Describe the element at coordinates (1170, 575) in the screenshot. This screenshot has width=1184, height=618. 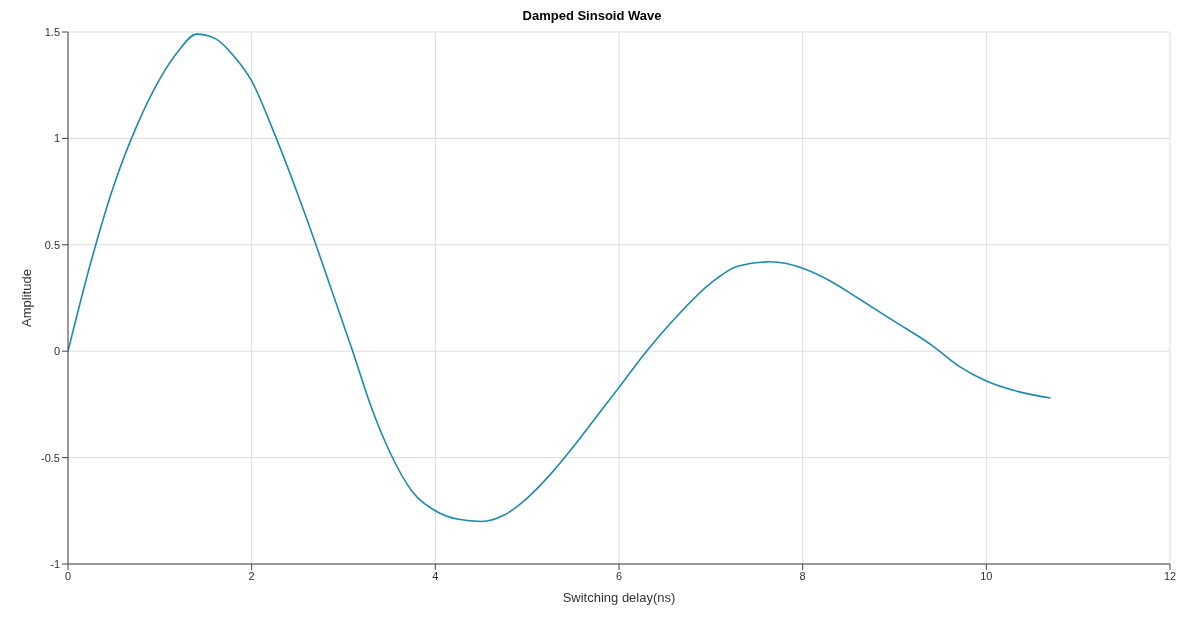
I see `x-tick-label: 12` at that location.